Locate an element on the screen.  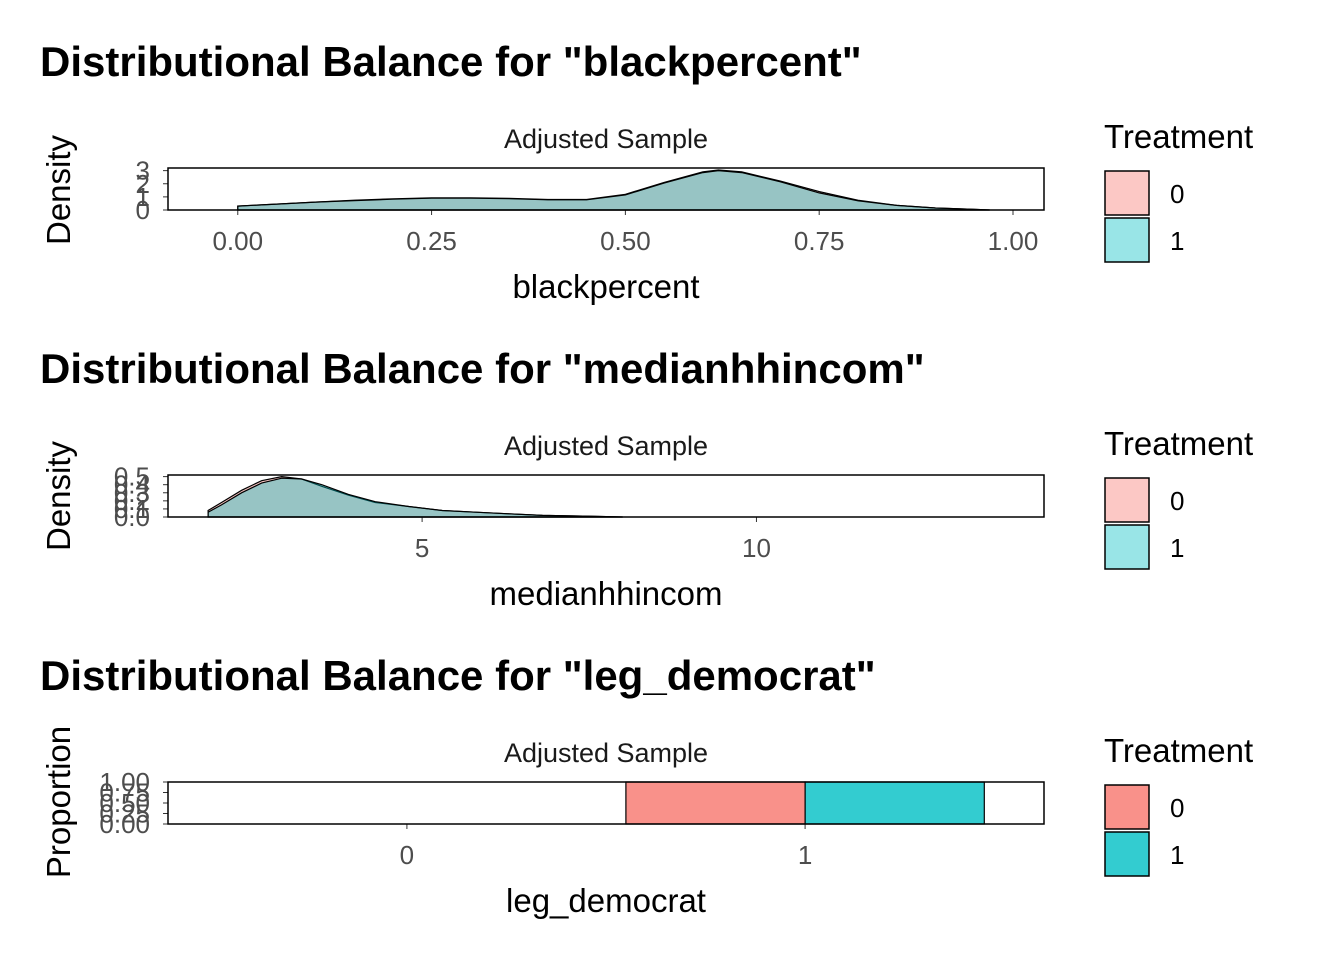
y-tick-label: 0.75 is located at coordinates (124, 793).